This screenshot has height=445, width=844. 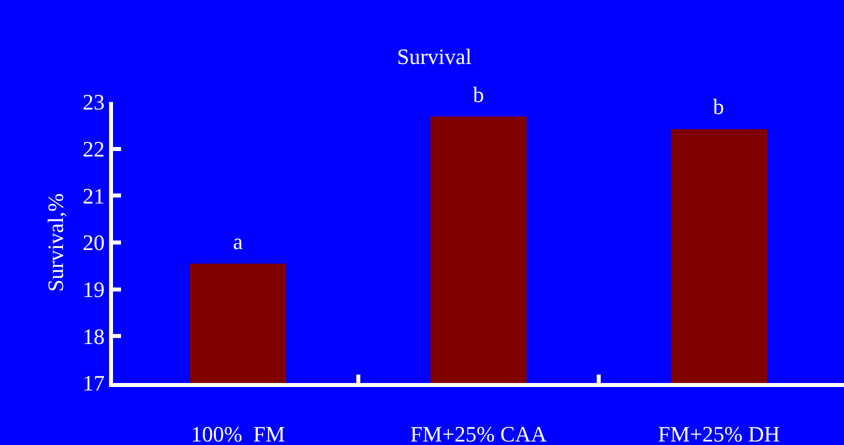 I want to click on y-tick-label: 19, so click(x=93, y=289).